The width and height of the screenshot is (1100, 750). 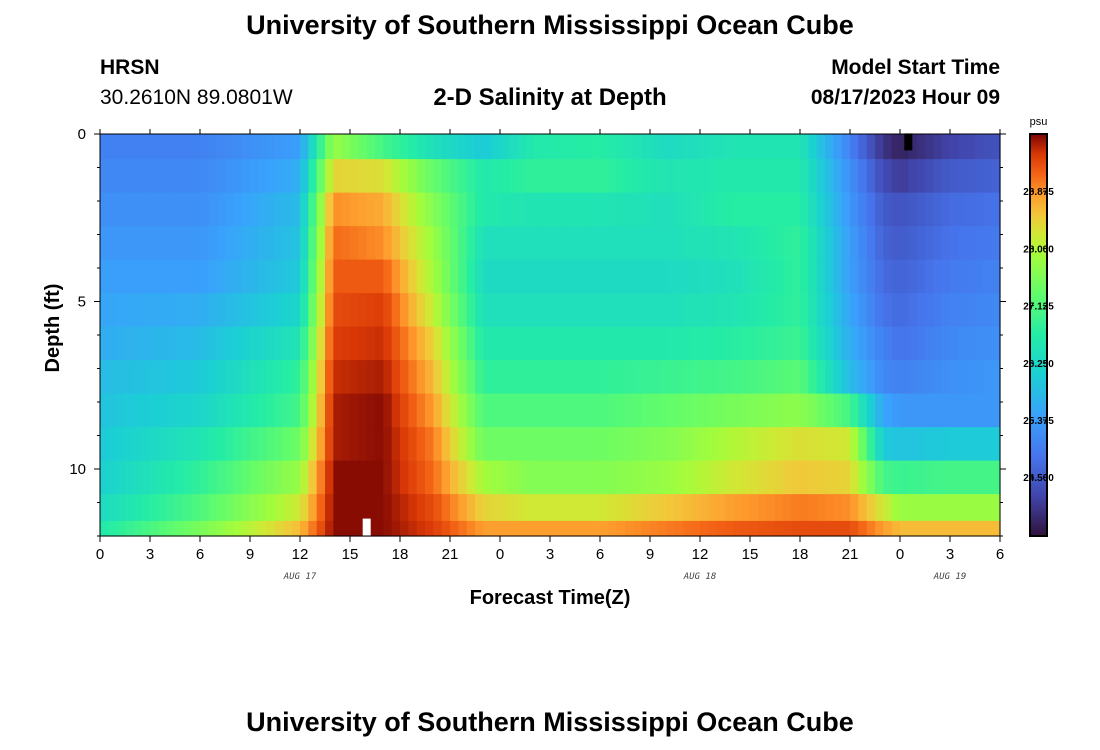 I want to click on colorbar-unit: psu, so click(x=1039, y=122).